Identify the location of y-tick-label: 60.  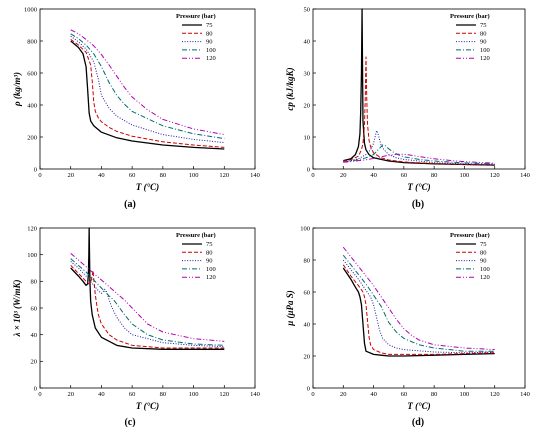
(307, 292).